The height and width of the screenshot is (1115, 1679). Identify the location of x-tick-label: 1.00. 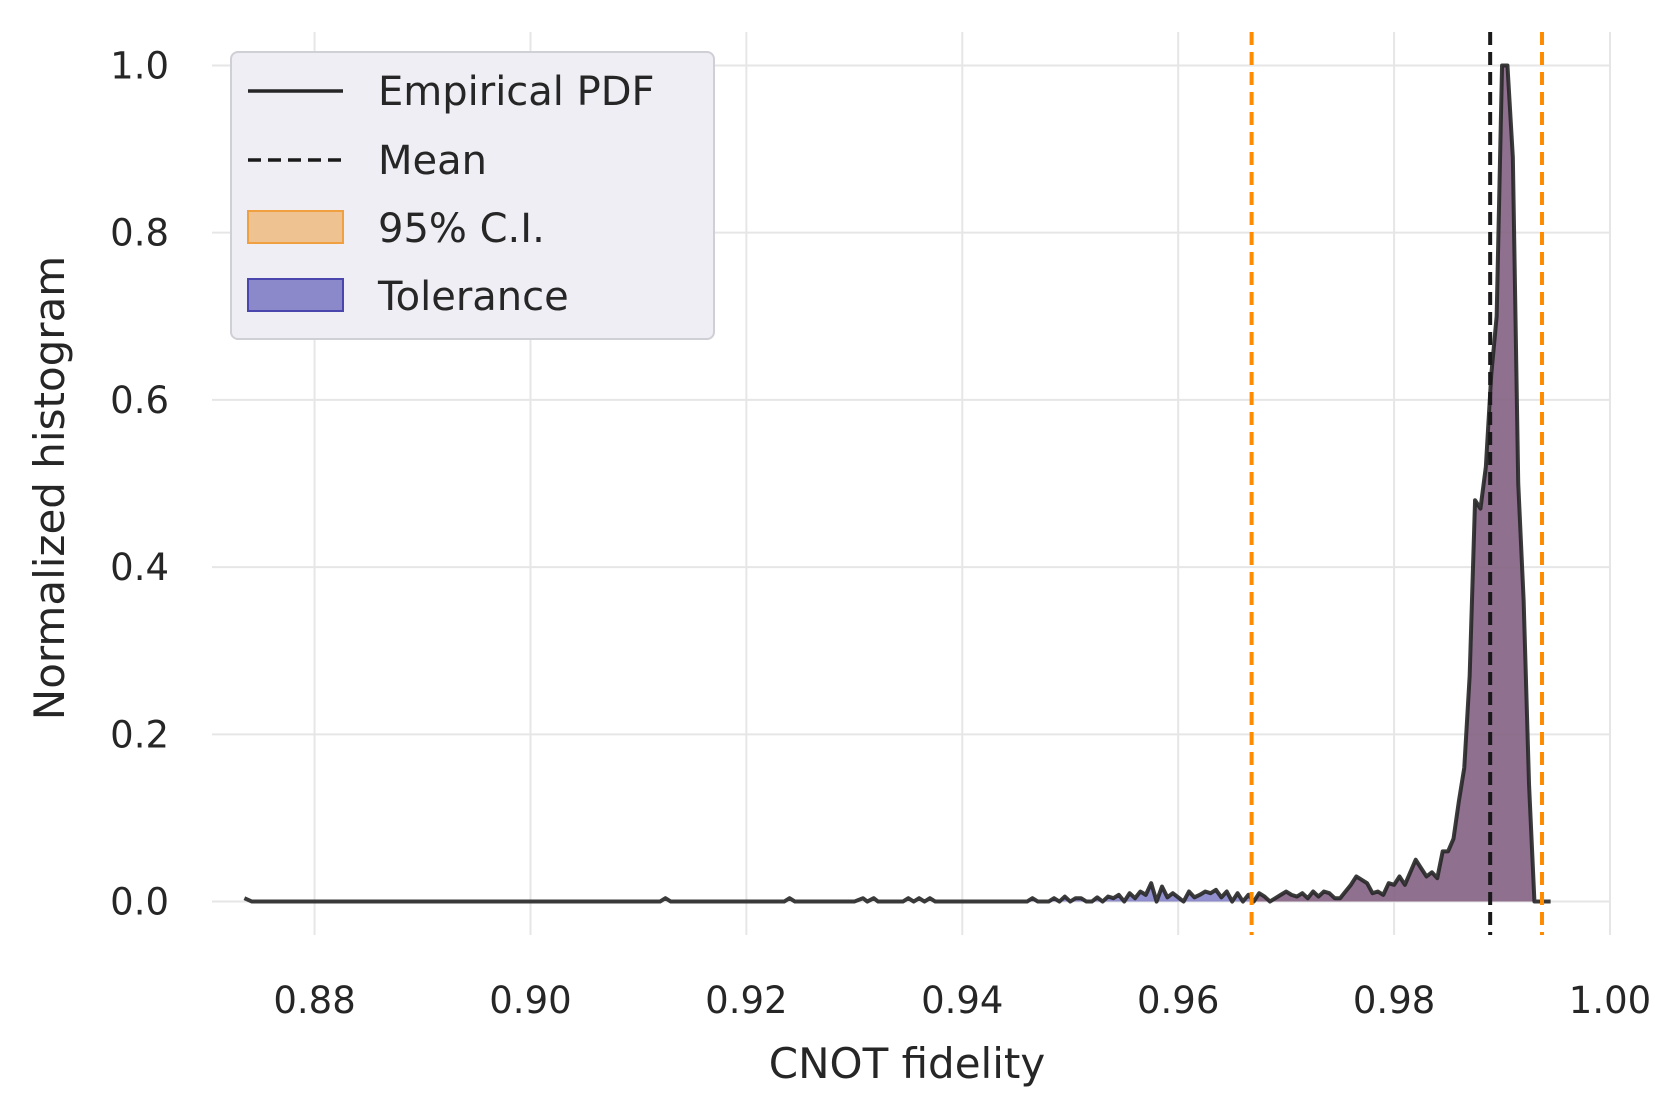
(1610, 1000).